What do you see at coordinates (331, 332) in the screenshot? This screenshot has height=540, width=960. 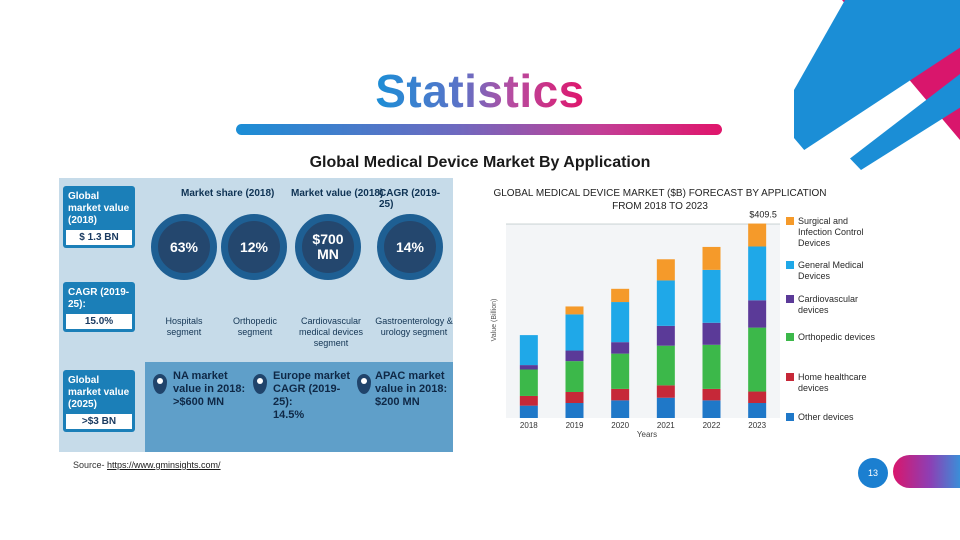 I see `segment-cardiovascular: Cardiovascular medical devices segment` at bounding box center [331, 332].